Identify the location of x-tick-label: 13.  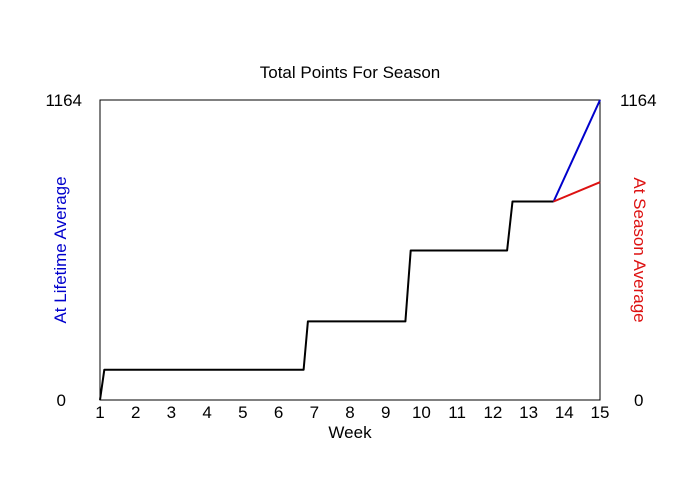
(528, 412).